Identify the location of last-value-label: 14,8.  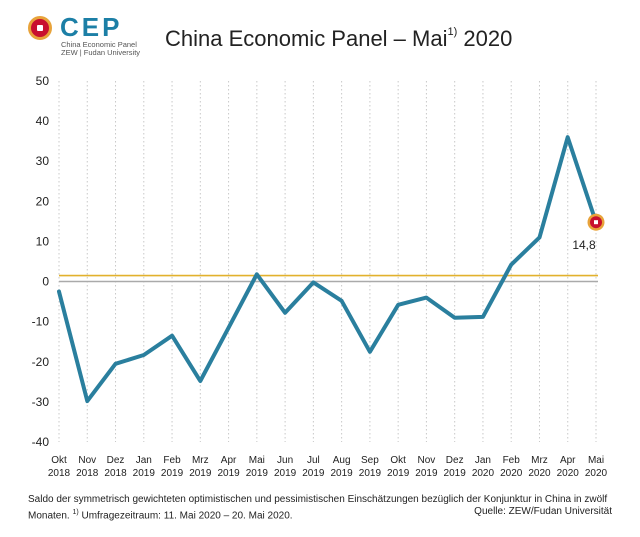
(584, 245).